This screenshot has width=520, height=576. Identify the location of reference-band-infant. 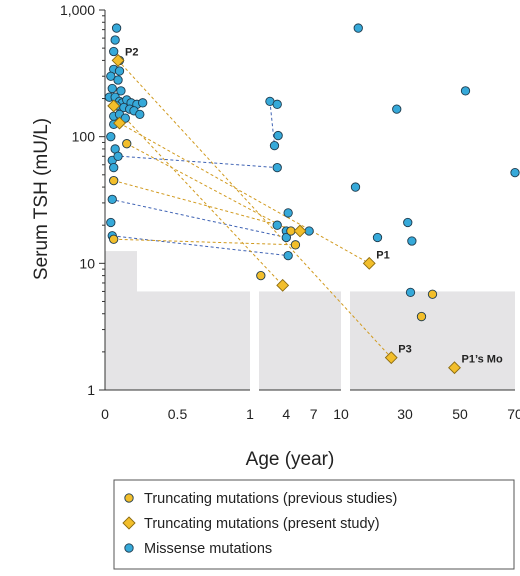
(121, 320).